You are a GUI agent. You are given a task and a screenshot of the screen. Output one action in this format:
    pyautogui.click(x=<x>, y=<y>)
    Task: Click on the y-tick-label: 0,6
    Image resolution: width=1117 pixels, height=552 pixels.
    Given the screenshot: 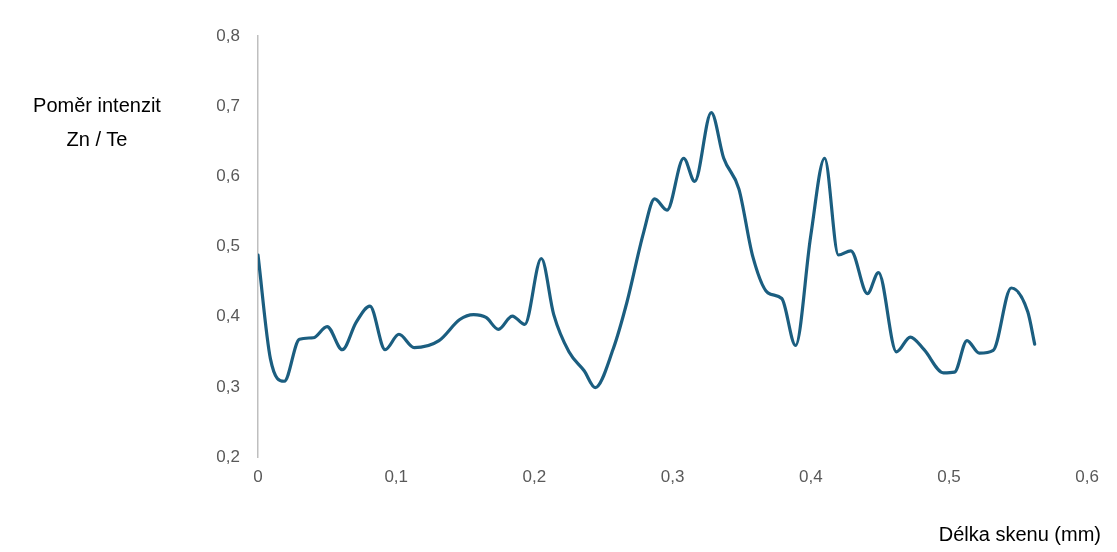 What is the action you would take?
    pyautogui.click(x=228, y=176)
    